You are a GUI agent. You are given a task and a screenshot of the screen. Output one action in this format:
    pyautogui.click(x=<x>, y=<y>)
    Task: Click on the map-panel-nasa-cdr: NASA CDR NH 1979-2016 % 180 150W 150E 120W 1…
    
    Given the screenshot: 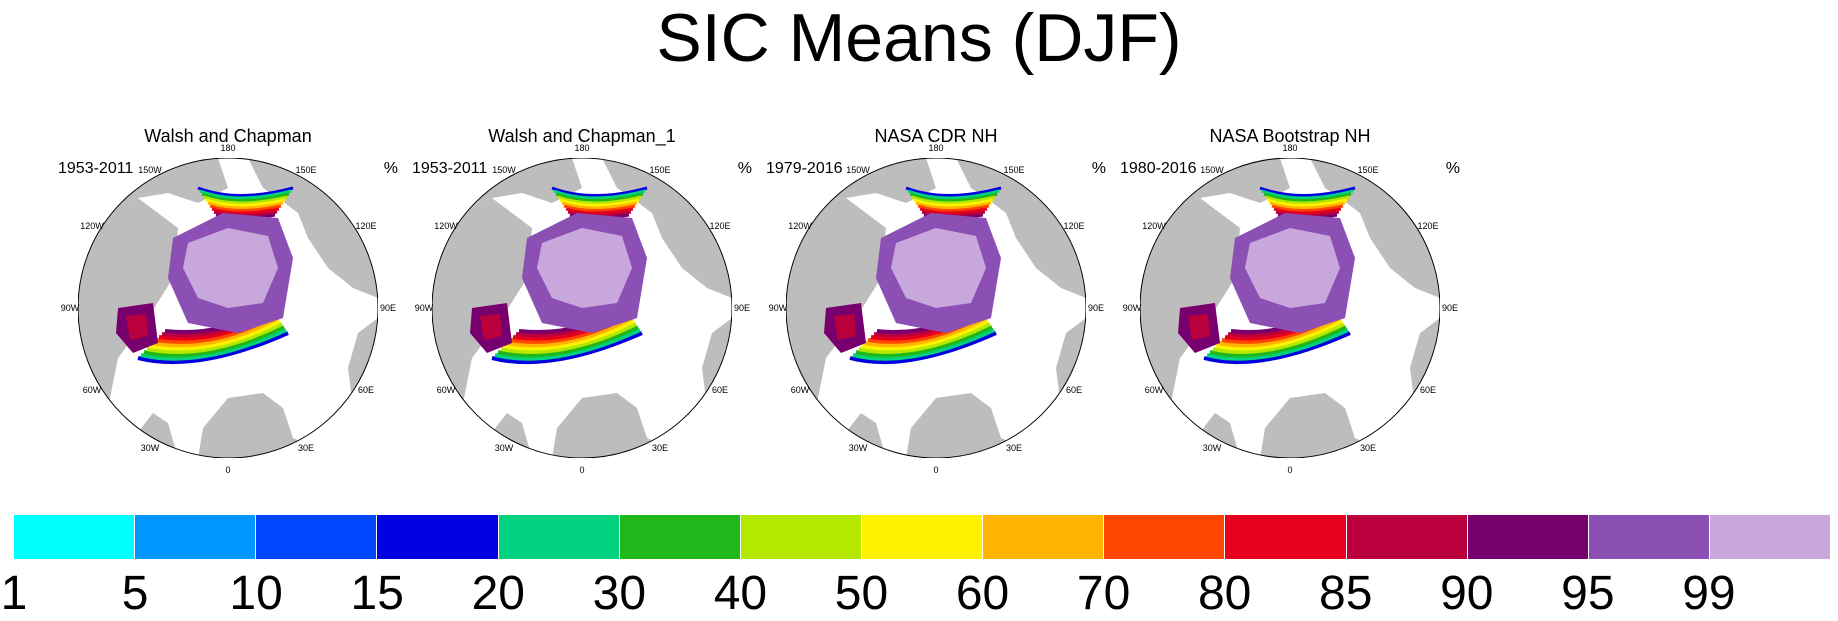 What is the action you would take?
    pyautogui.click(x=936, y=300)
    